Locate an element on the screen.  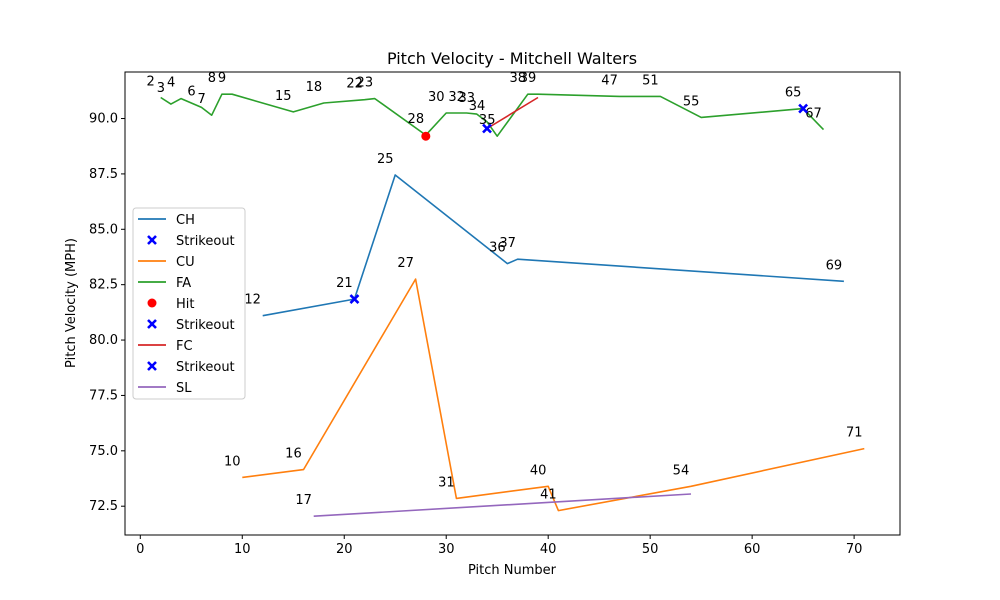
legend-entry: FC is located at coordinates (165, 346).